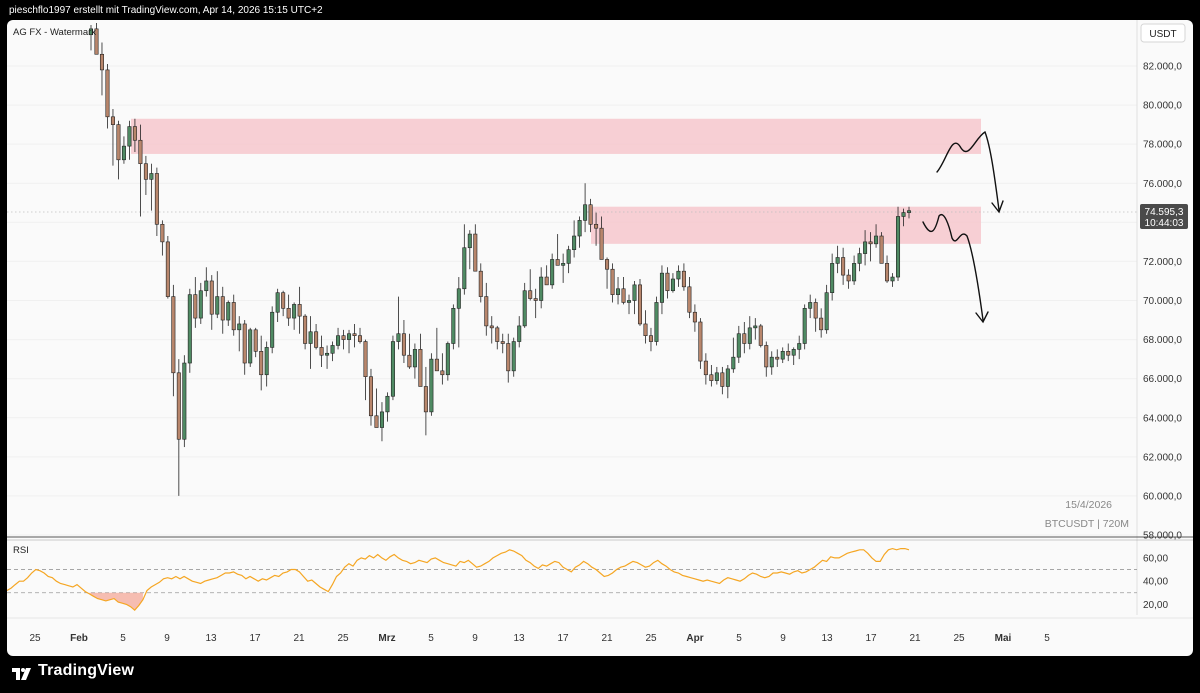 The width and height of the screenshot is (1200, 693). Describe the element at coordinates (556, 136) in the screenshot. I see `resistance-zone-upper-resistance` at that location.